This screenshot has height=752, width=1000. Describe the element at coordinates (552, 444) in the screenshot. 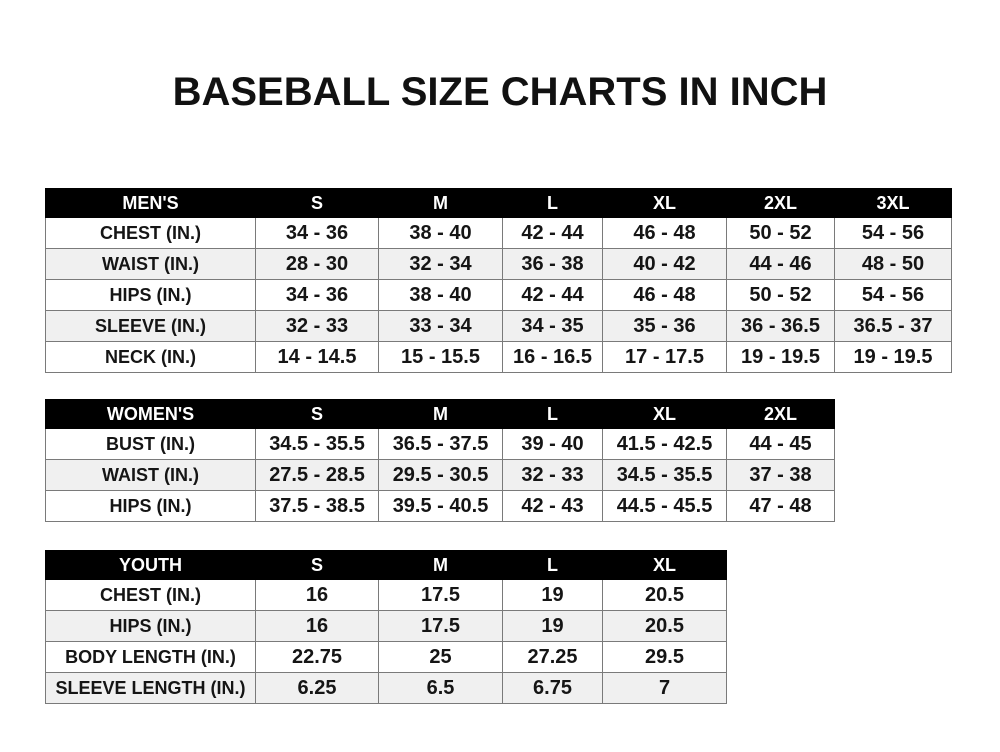

I see `size-value: 39 - 40` at that location.